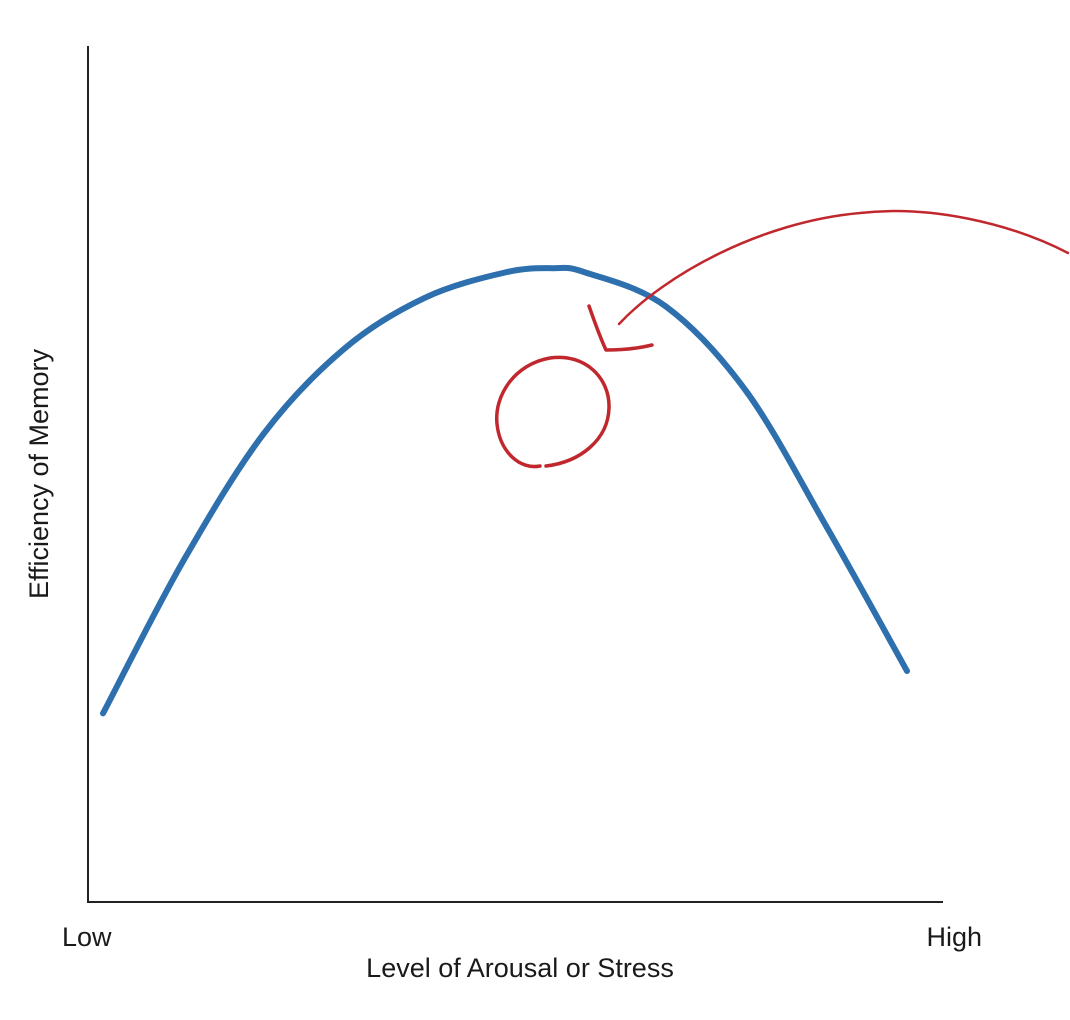  What do you see at coordinates (620, 328) in the screenshot?
I see `annotation-arrow-head` at bounding box center [620, 328].